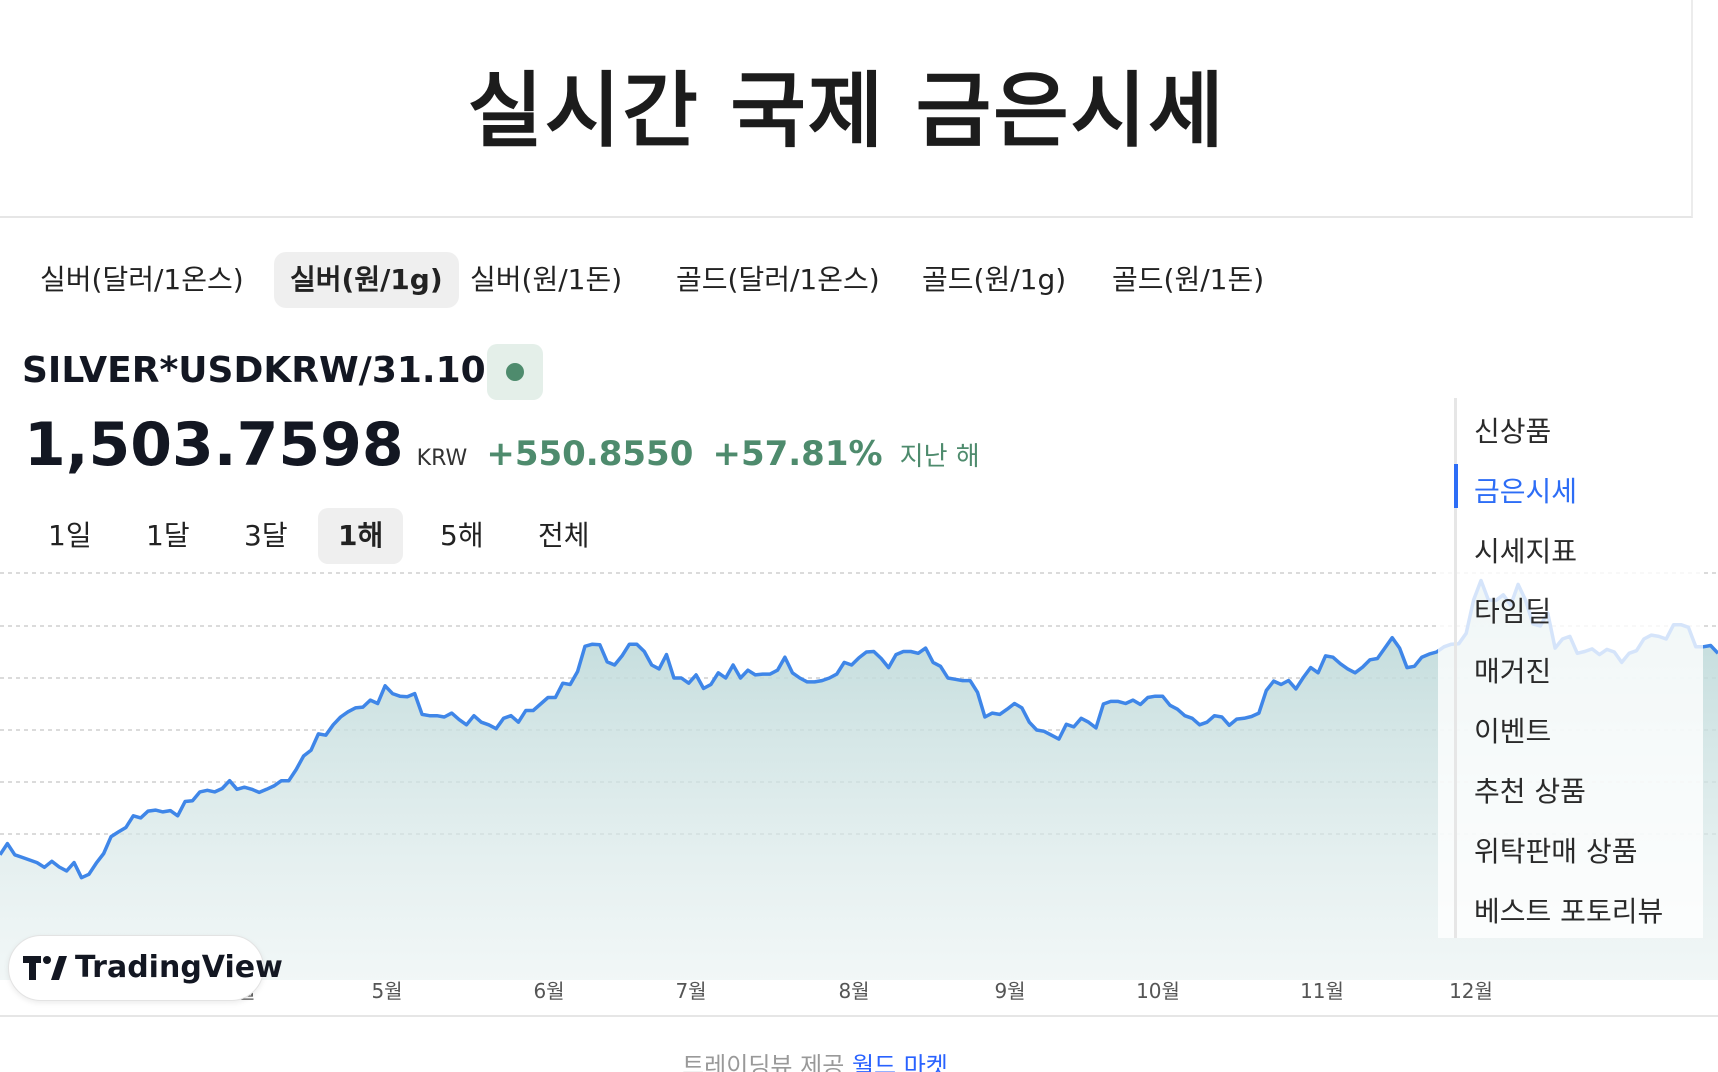 This screenshot has height=1072, width=1718. What do you see at coordinates (462, 535) in the screenshot?
I see `range-5y: 5해` at bounding box center [462, 535].